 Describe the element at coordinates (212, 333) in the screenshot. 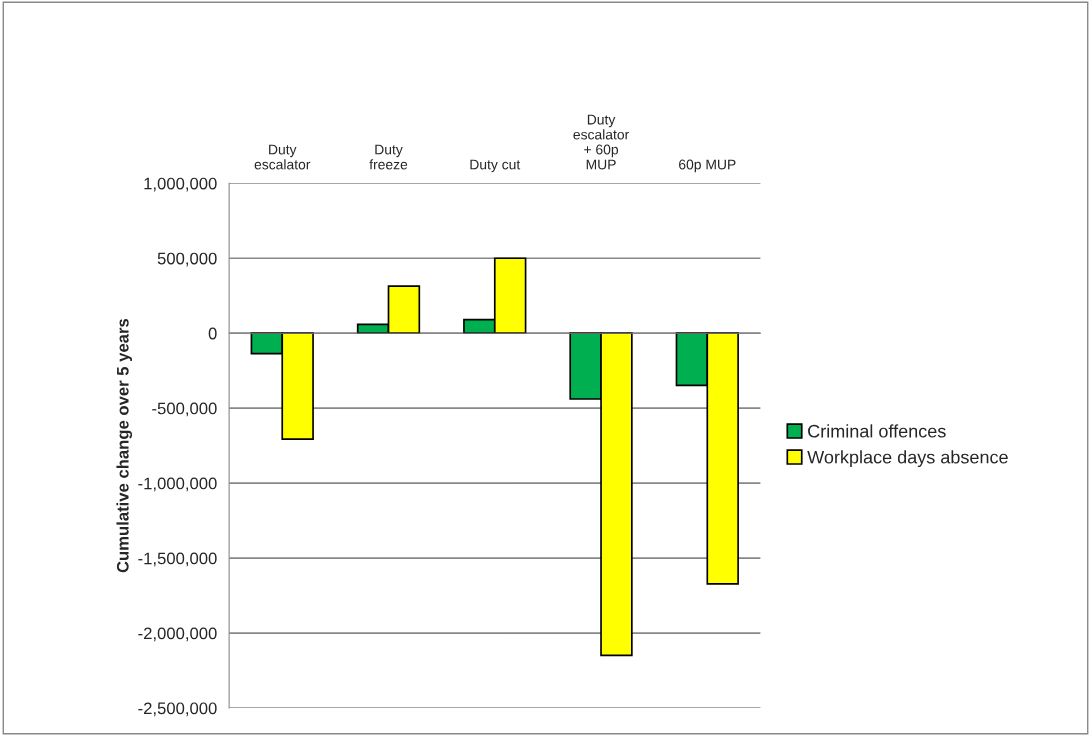

I see `y-tick-label: 0` at that location.